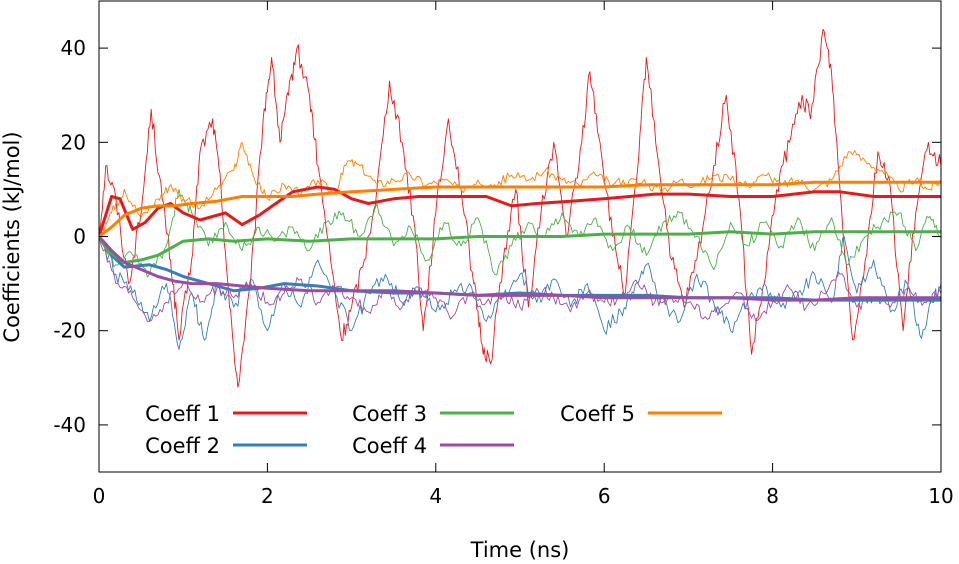  Describe the element at coordinates (12, 236) in the screenshot. I see `y-axis-title: Coefficients (kJ/mol)` at that location.